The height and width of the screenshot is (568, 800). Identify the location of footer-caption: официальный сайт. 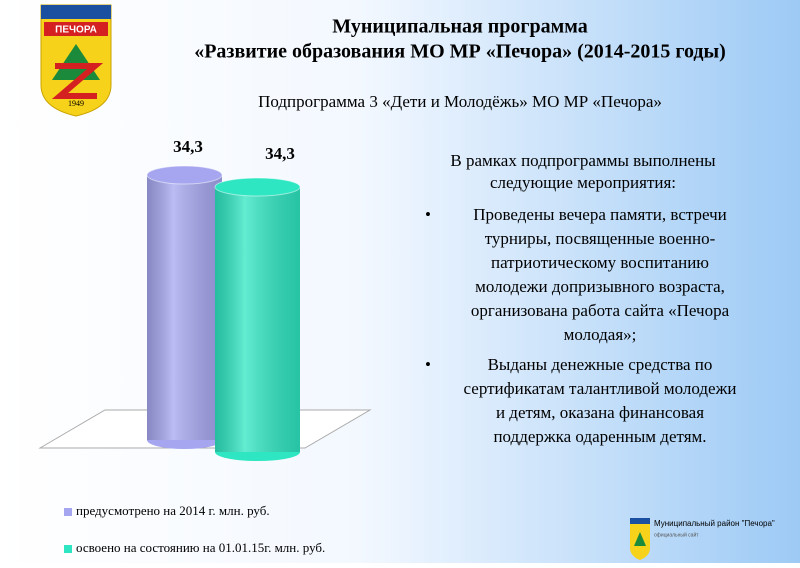
(676, 534).